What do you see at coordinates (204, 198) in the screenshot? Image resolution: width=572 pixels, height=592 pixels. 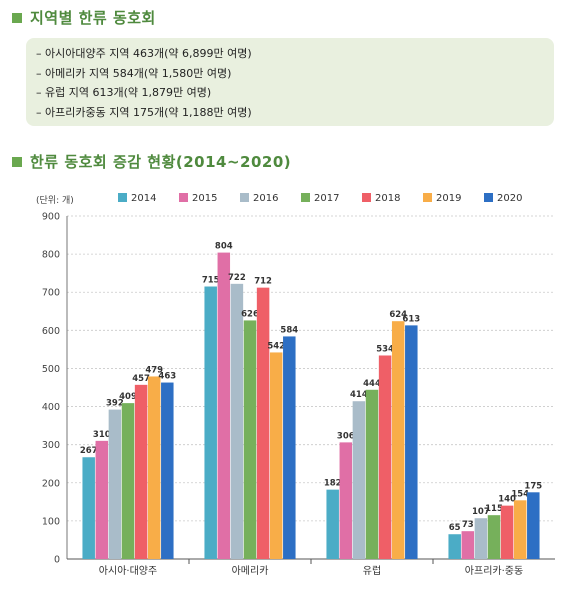 I see `legend-label: 2015` at bounding box center [204, 198].